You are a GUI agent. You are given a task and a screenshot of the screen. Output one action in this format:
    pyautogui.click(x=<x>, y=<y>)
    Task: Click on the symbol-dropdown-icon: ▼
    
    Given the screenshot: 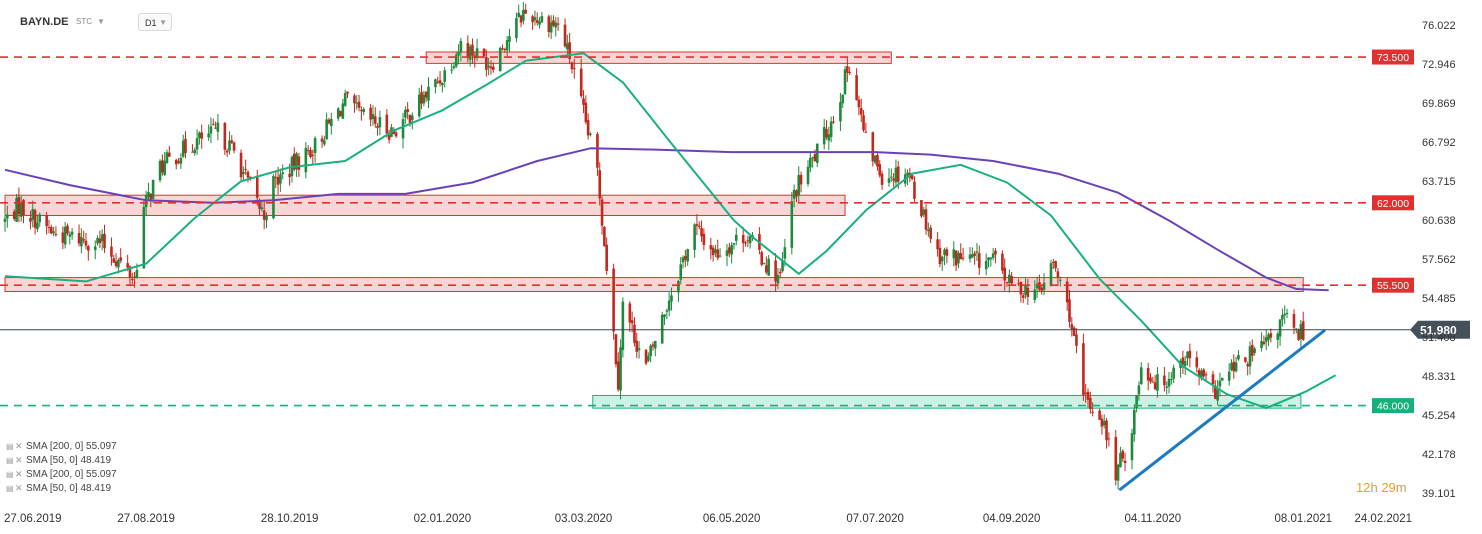 What is the action you would take?
    pyautogui.click(x=101, y=21)
    